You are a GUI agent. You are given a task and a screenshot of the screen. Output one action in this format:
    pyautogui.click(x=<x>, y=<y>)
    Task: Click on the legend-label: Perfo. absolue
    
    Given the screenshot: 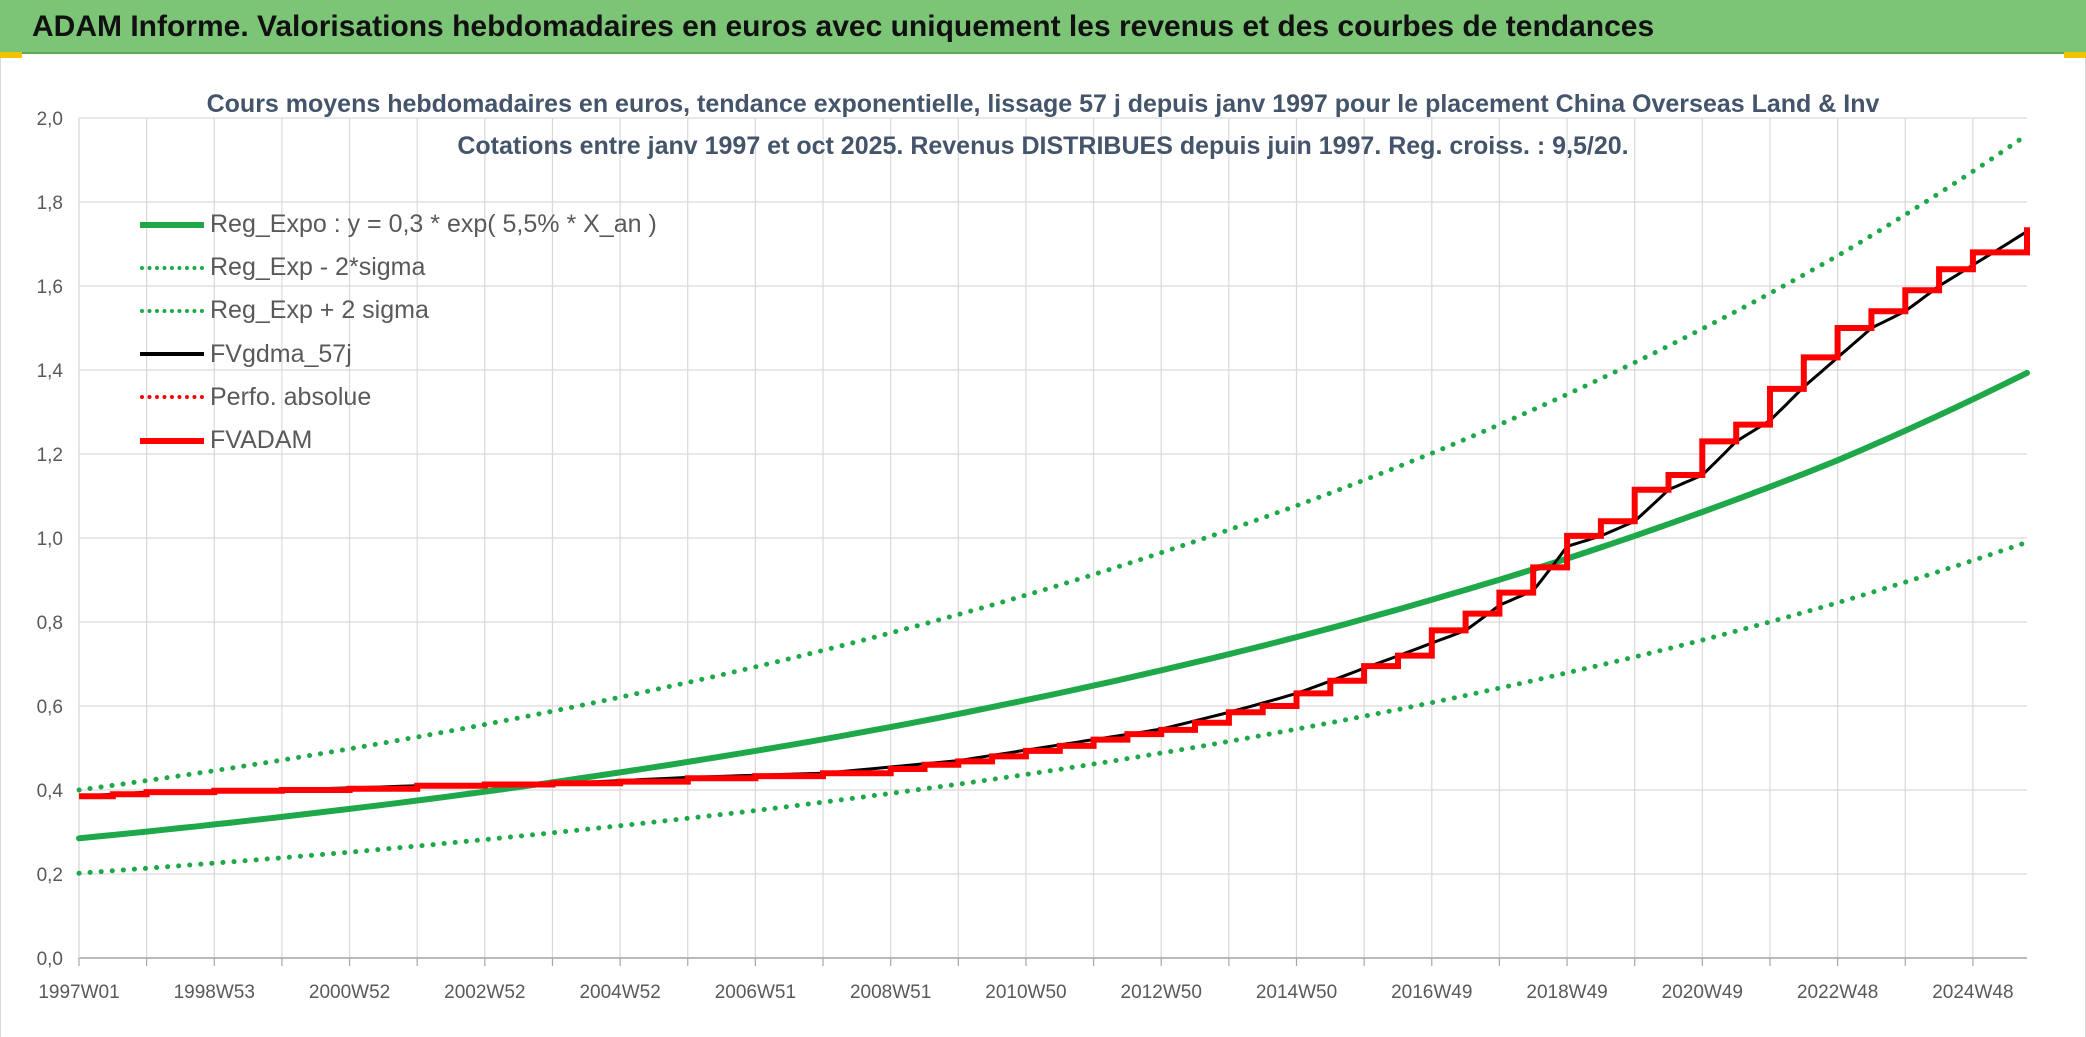 What is the action you would take?
    pyautogui.click(x=291, y=396)
    